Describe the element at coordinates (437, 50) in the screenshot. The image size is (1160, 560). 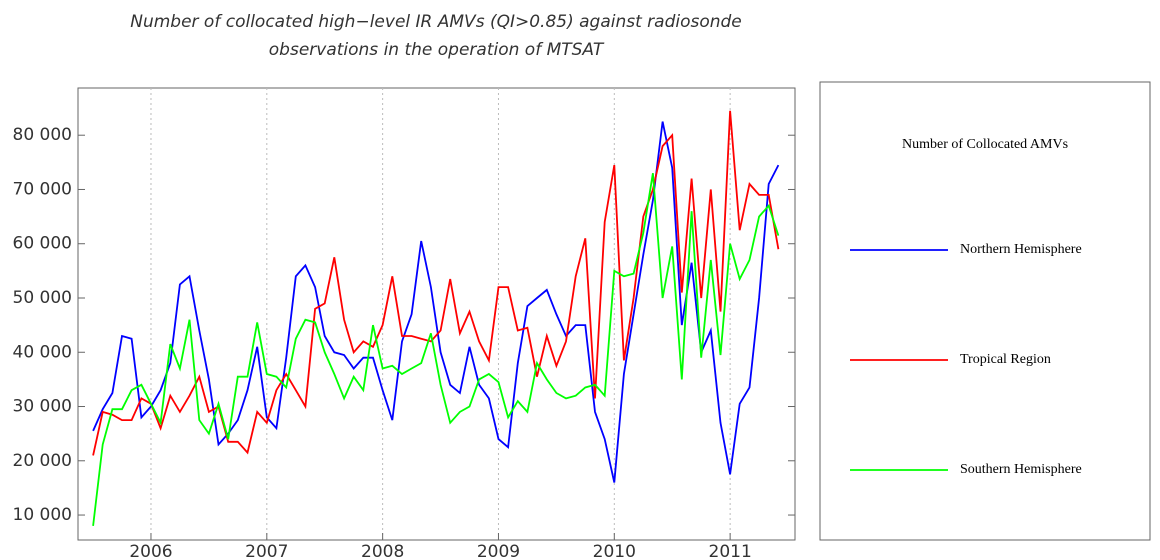
I see `chart-title: observations in the operation of MTSAT` at that location.